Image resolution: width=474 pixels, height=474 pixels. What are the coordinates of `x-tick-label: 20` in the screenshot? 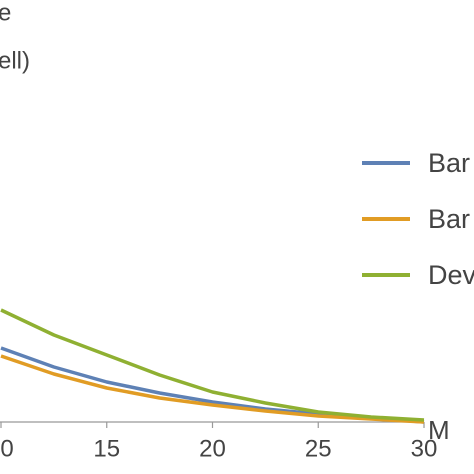 It's located at (212, 448).